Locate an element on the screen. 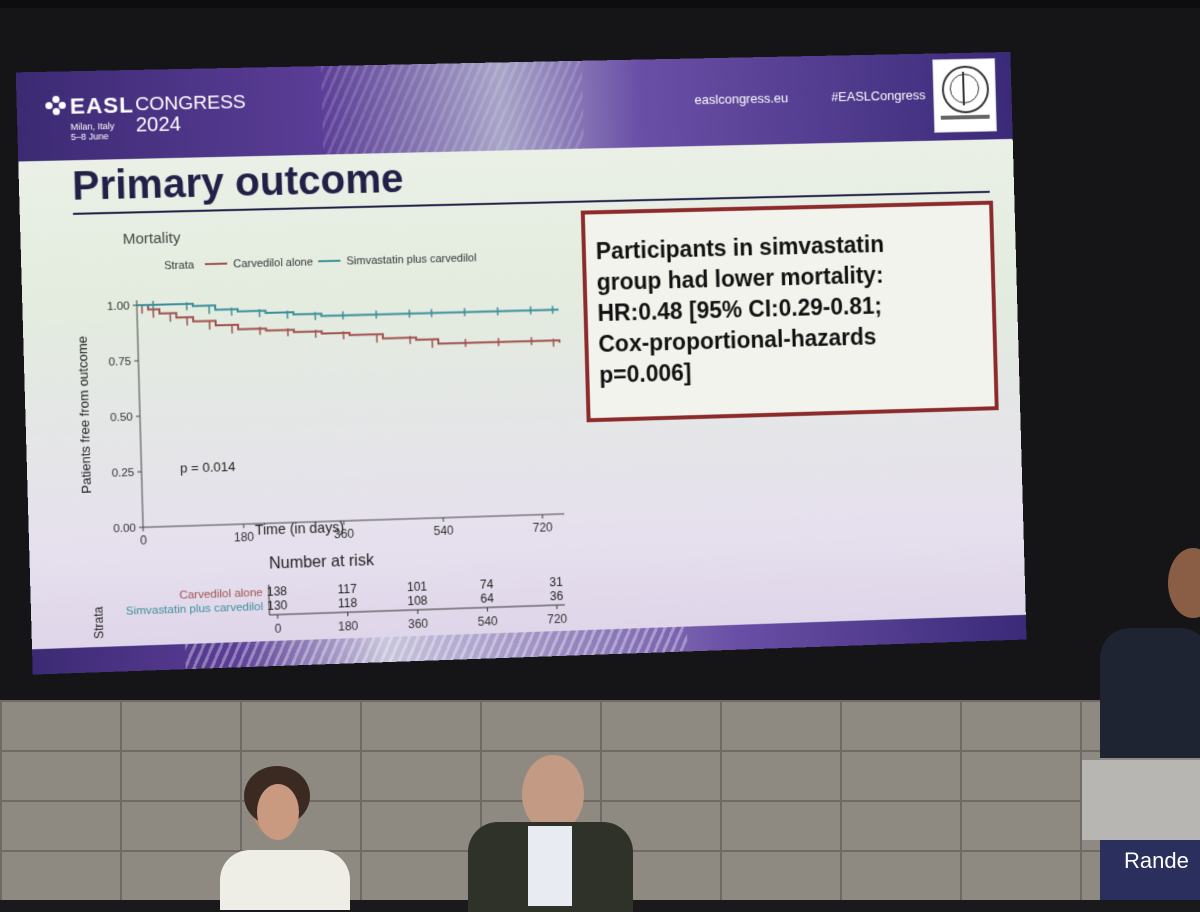  x-tick-label: 720 is located at coordinates (542, 527).